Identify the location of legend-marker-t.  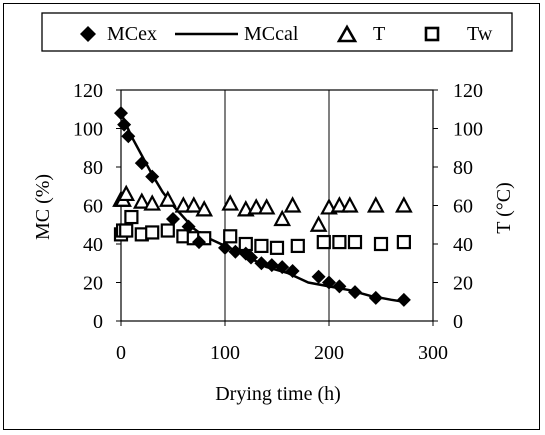
(347, 33).